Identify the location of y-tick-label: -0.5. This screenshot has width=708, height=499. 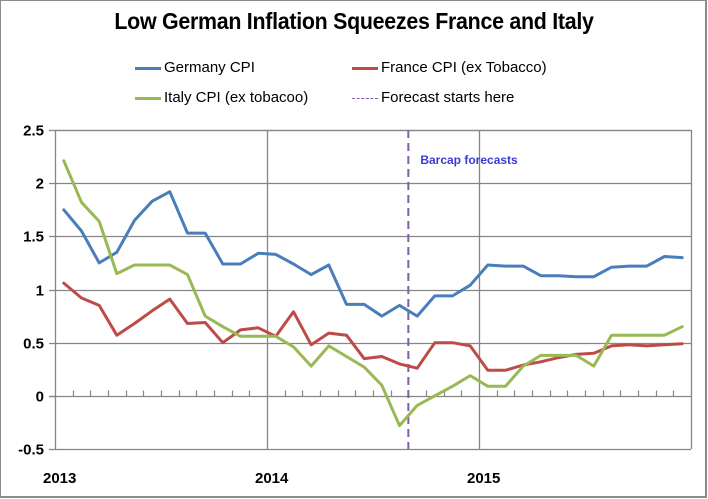
(31, 450).